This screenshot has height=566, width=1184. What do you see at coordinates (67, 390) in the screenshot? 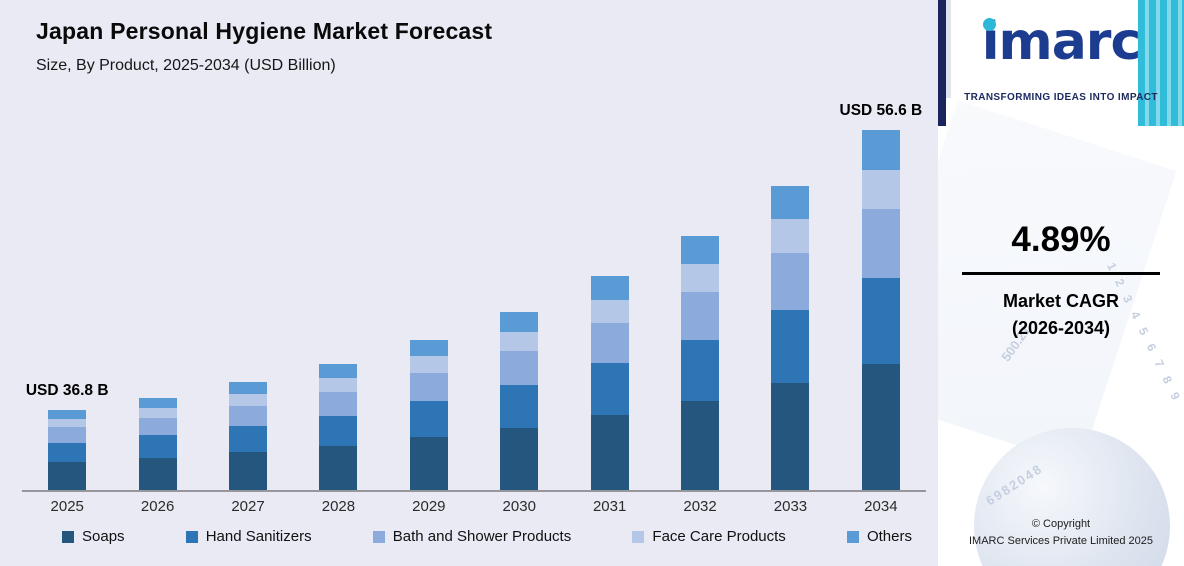
I see `bar-total-label: USD 36.8 B` at bounding box center [67, 390].